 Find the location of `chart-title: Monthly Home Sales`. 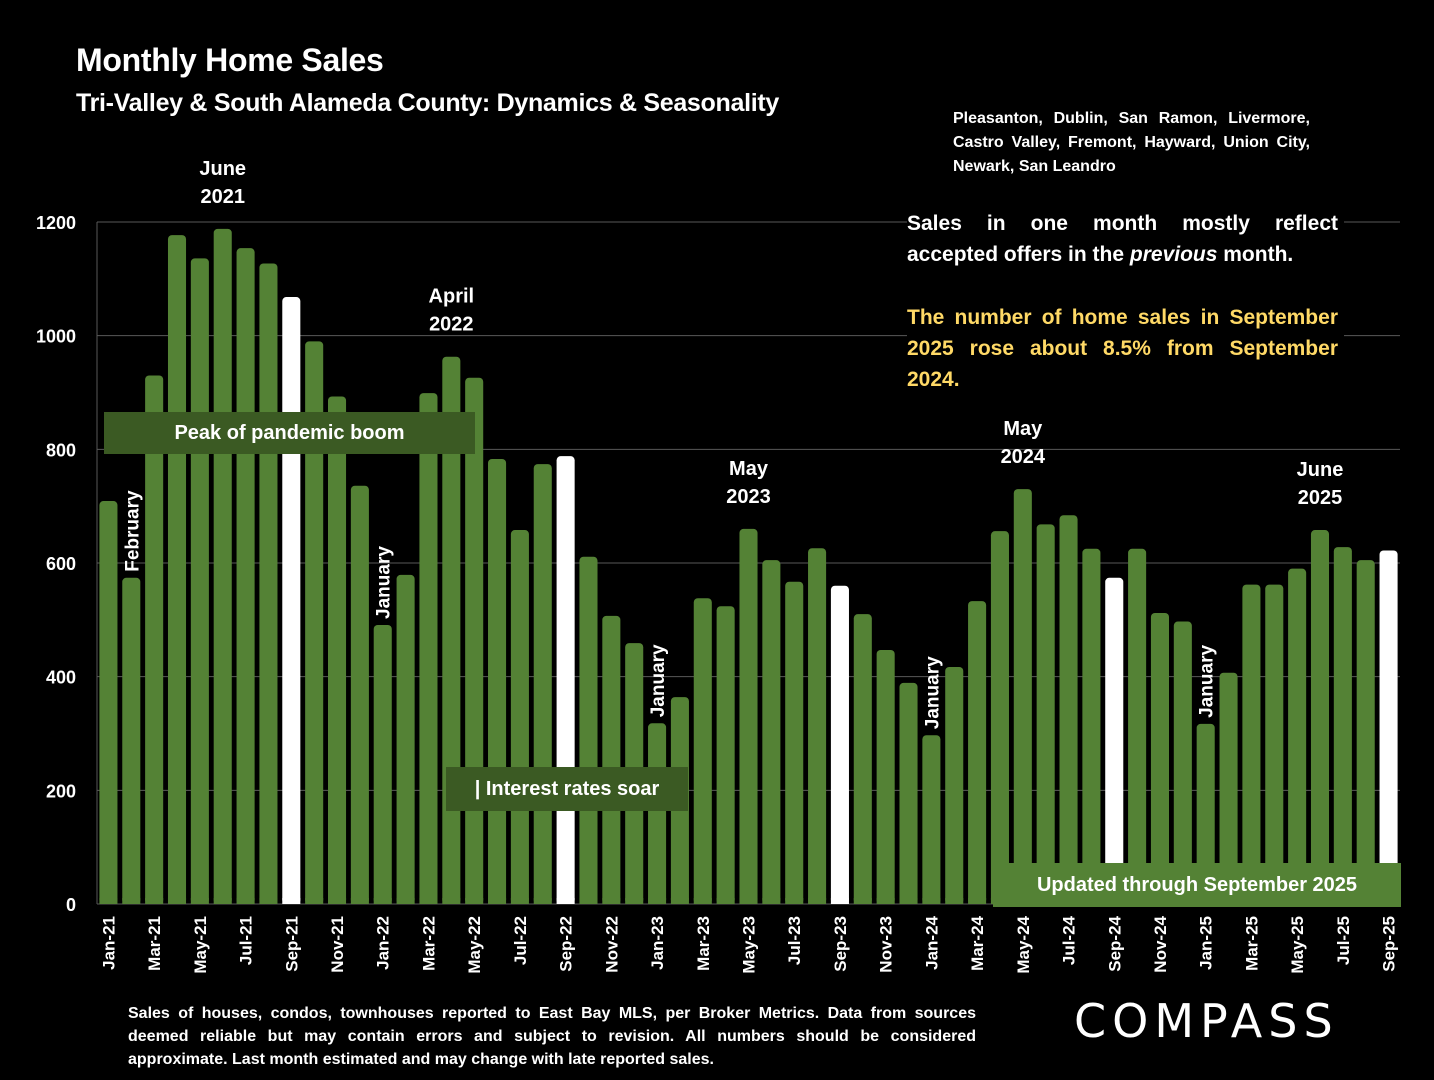

chart-title: Monthly Home Sales is located at coordinates (230, 60).